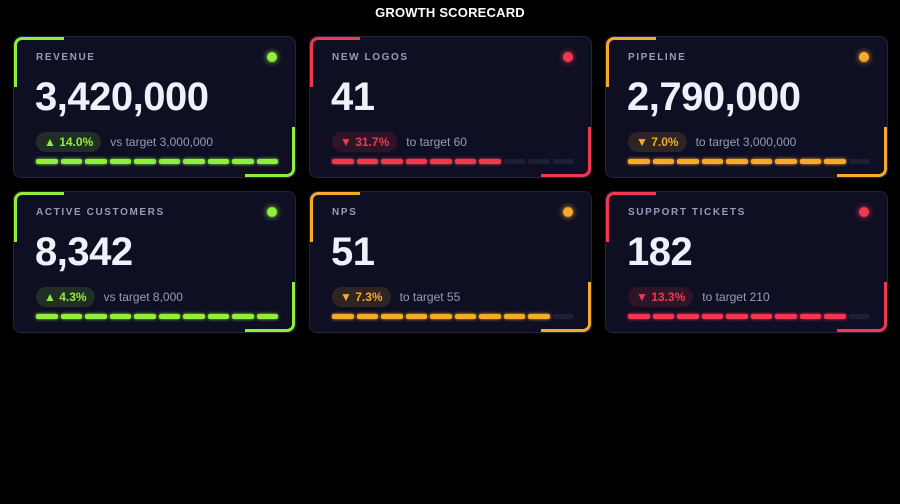 This screenshot has height=504, width=900. What do you see at coordinates (661, 297) in the screenshot?
I see `delta-badge: ▼ 13.3%` at bounding box center [661, 297].